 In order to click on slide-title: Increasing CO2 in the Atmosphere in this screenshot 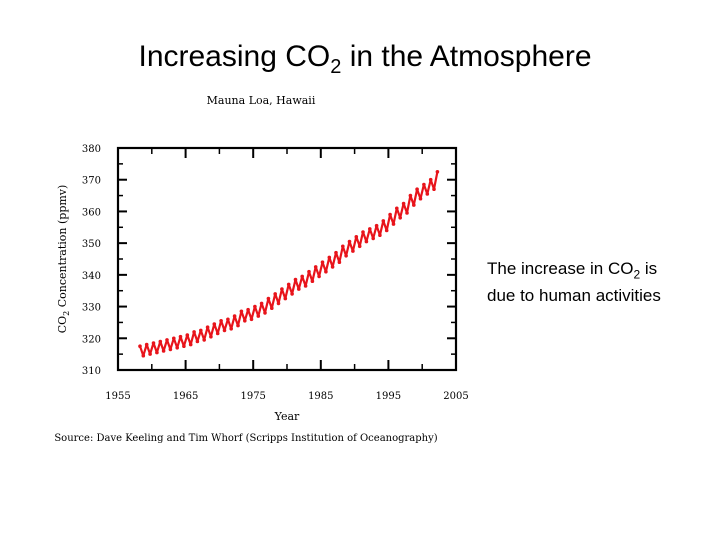, I will do `click(360, 59)`.